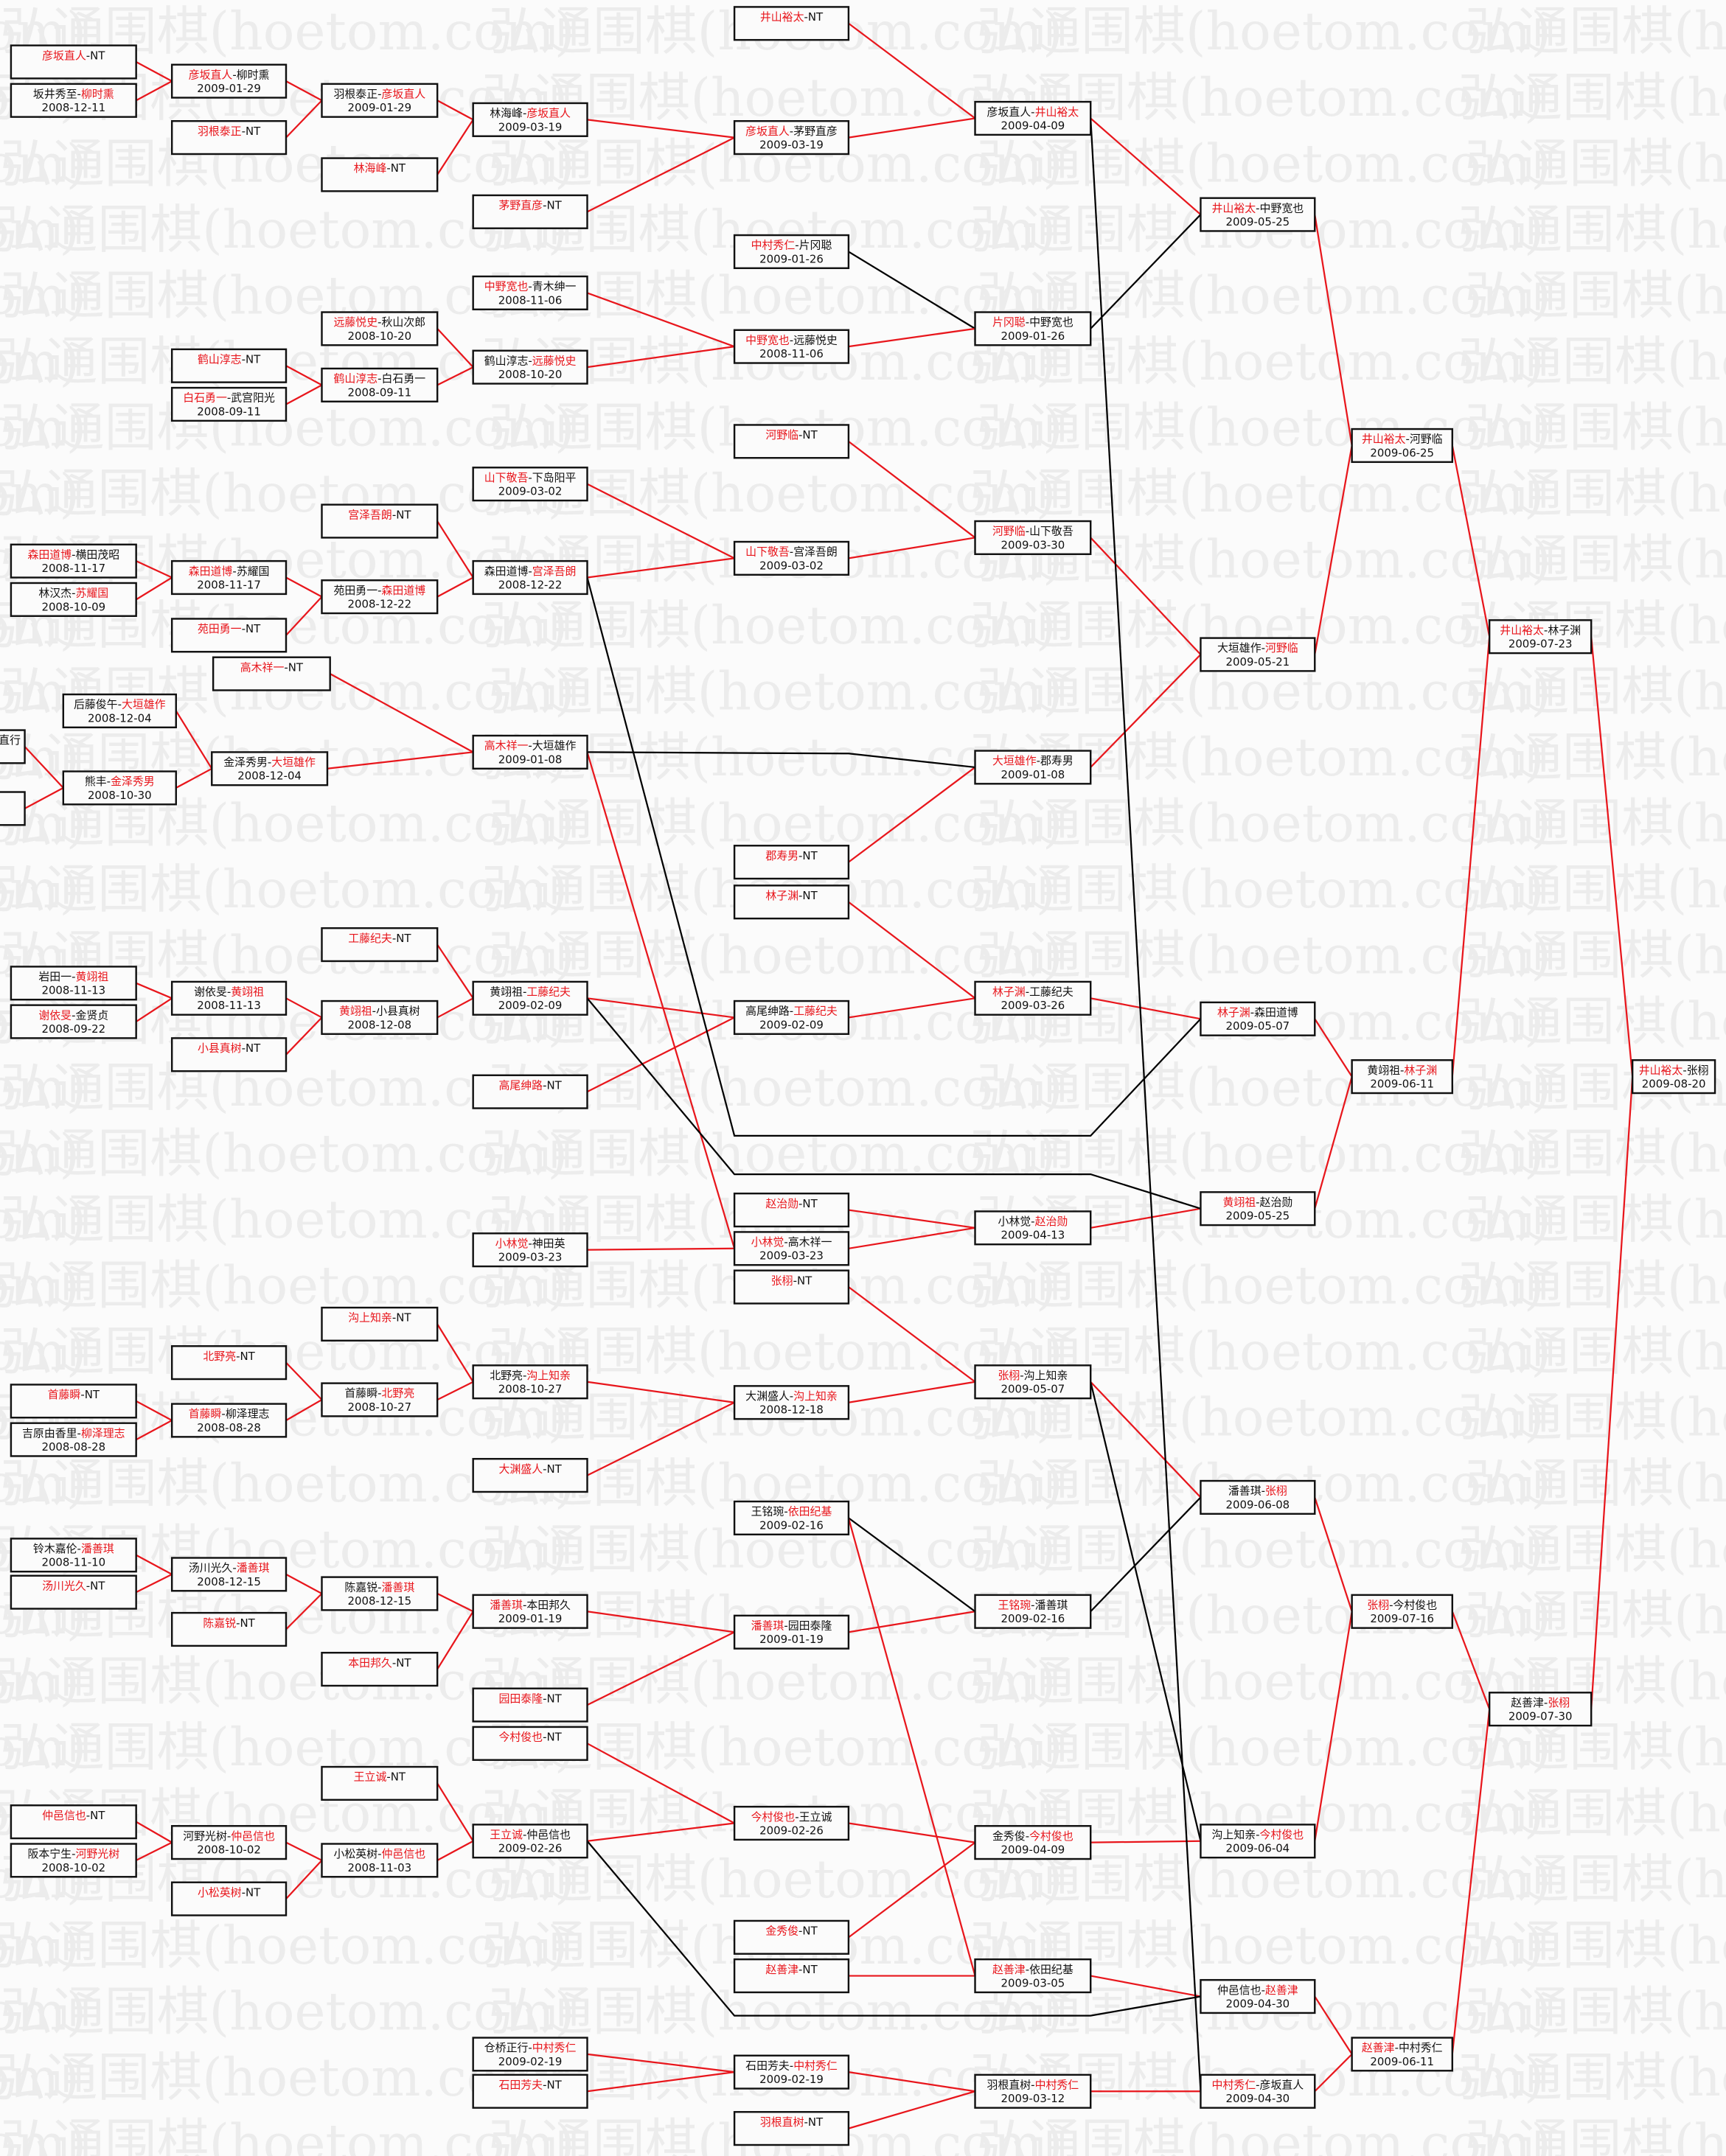  I want to click on player-2: 神田英, so click(549, 1243).